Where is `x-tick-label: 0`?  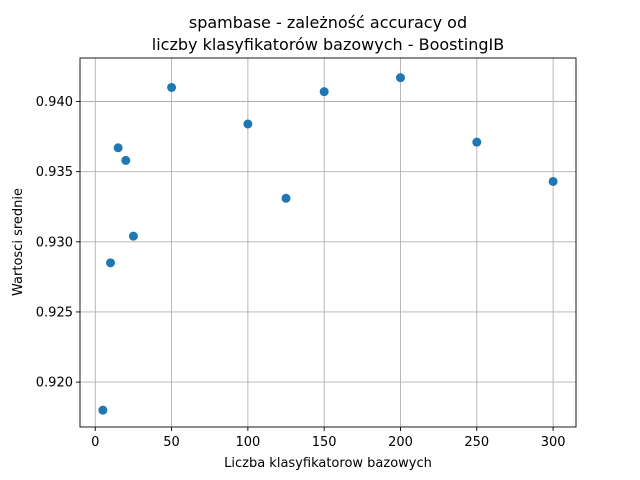
x-tick-label: 0 is located at coordinates (95, 442).